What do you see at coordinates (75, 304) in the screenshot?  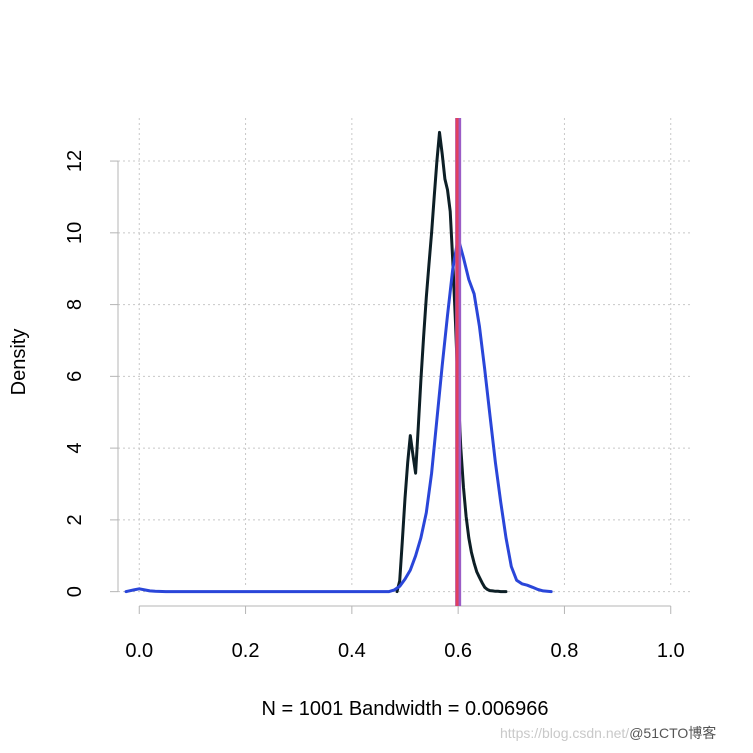 I see `y-tick-label-4: 8` at bounding box center [75, 304].